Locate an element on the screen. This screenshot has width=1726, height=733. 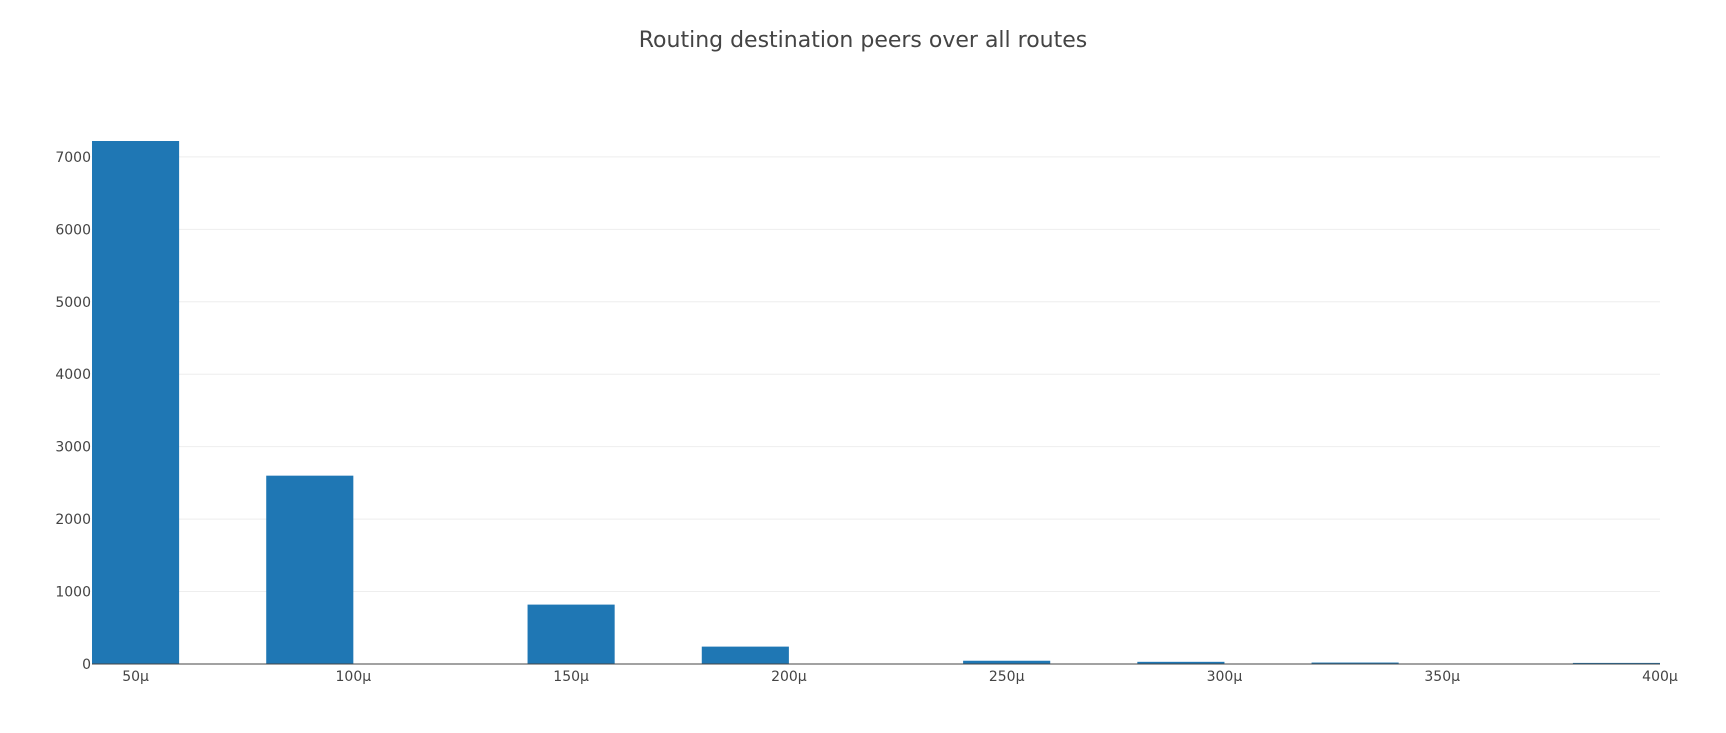
x-tick-label: 100μ is located at coordinates (354, 677).